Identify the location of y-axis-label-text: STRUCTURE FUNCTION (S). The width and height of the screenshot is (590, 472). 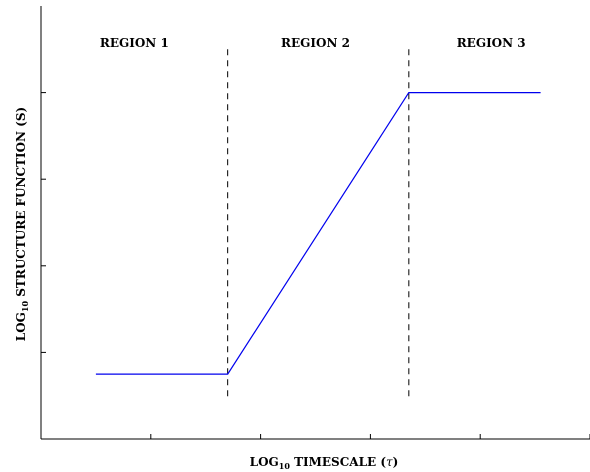
(21, 204).